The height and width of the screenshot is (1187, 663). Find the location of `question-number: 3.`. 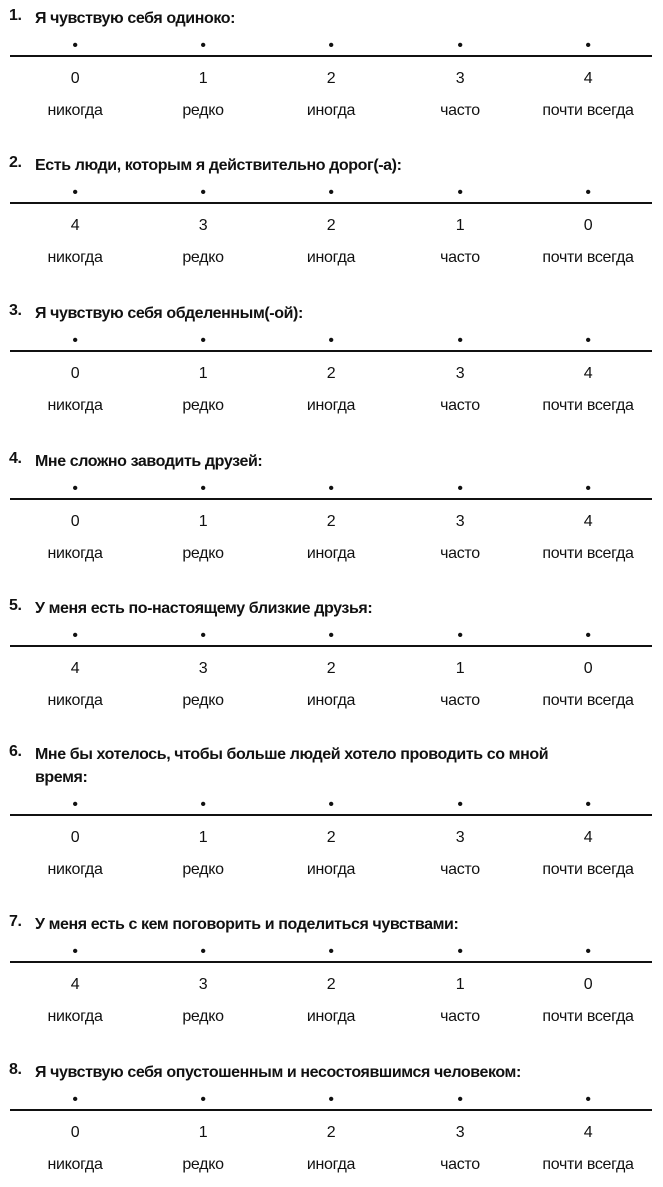

question-number: 3. is located at coordinates (15, 310).